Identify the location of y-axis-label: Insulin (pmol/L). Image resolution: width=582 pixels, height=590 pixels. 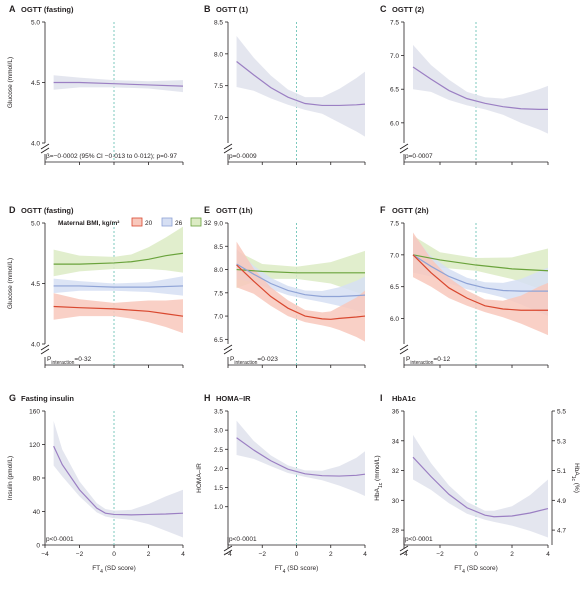
(10, 478).